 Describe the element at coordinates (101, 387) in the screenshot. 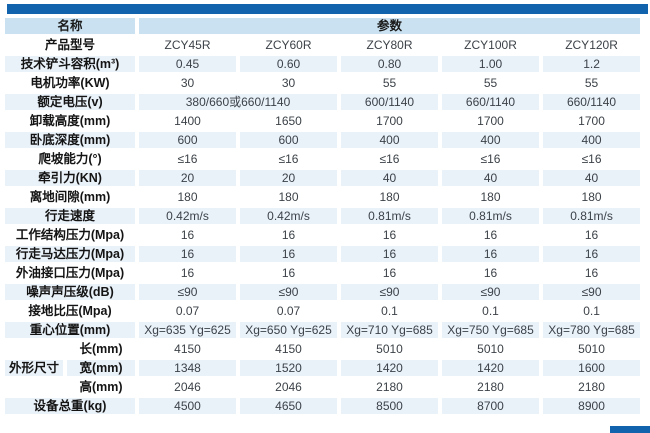

I see `row-label: 高(mm)` at that location.